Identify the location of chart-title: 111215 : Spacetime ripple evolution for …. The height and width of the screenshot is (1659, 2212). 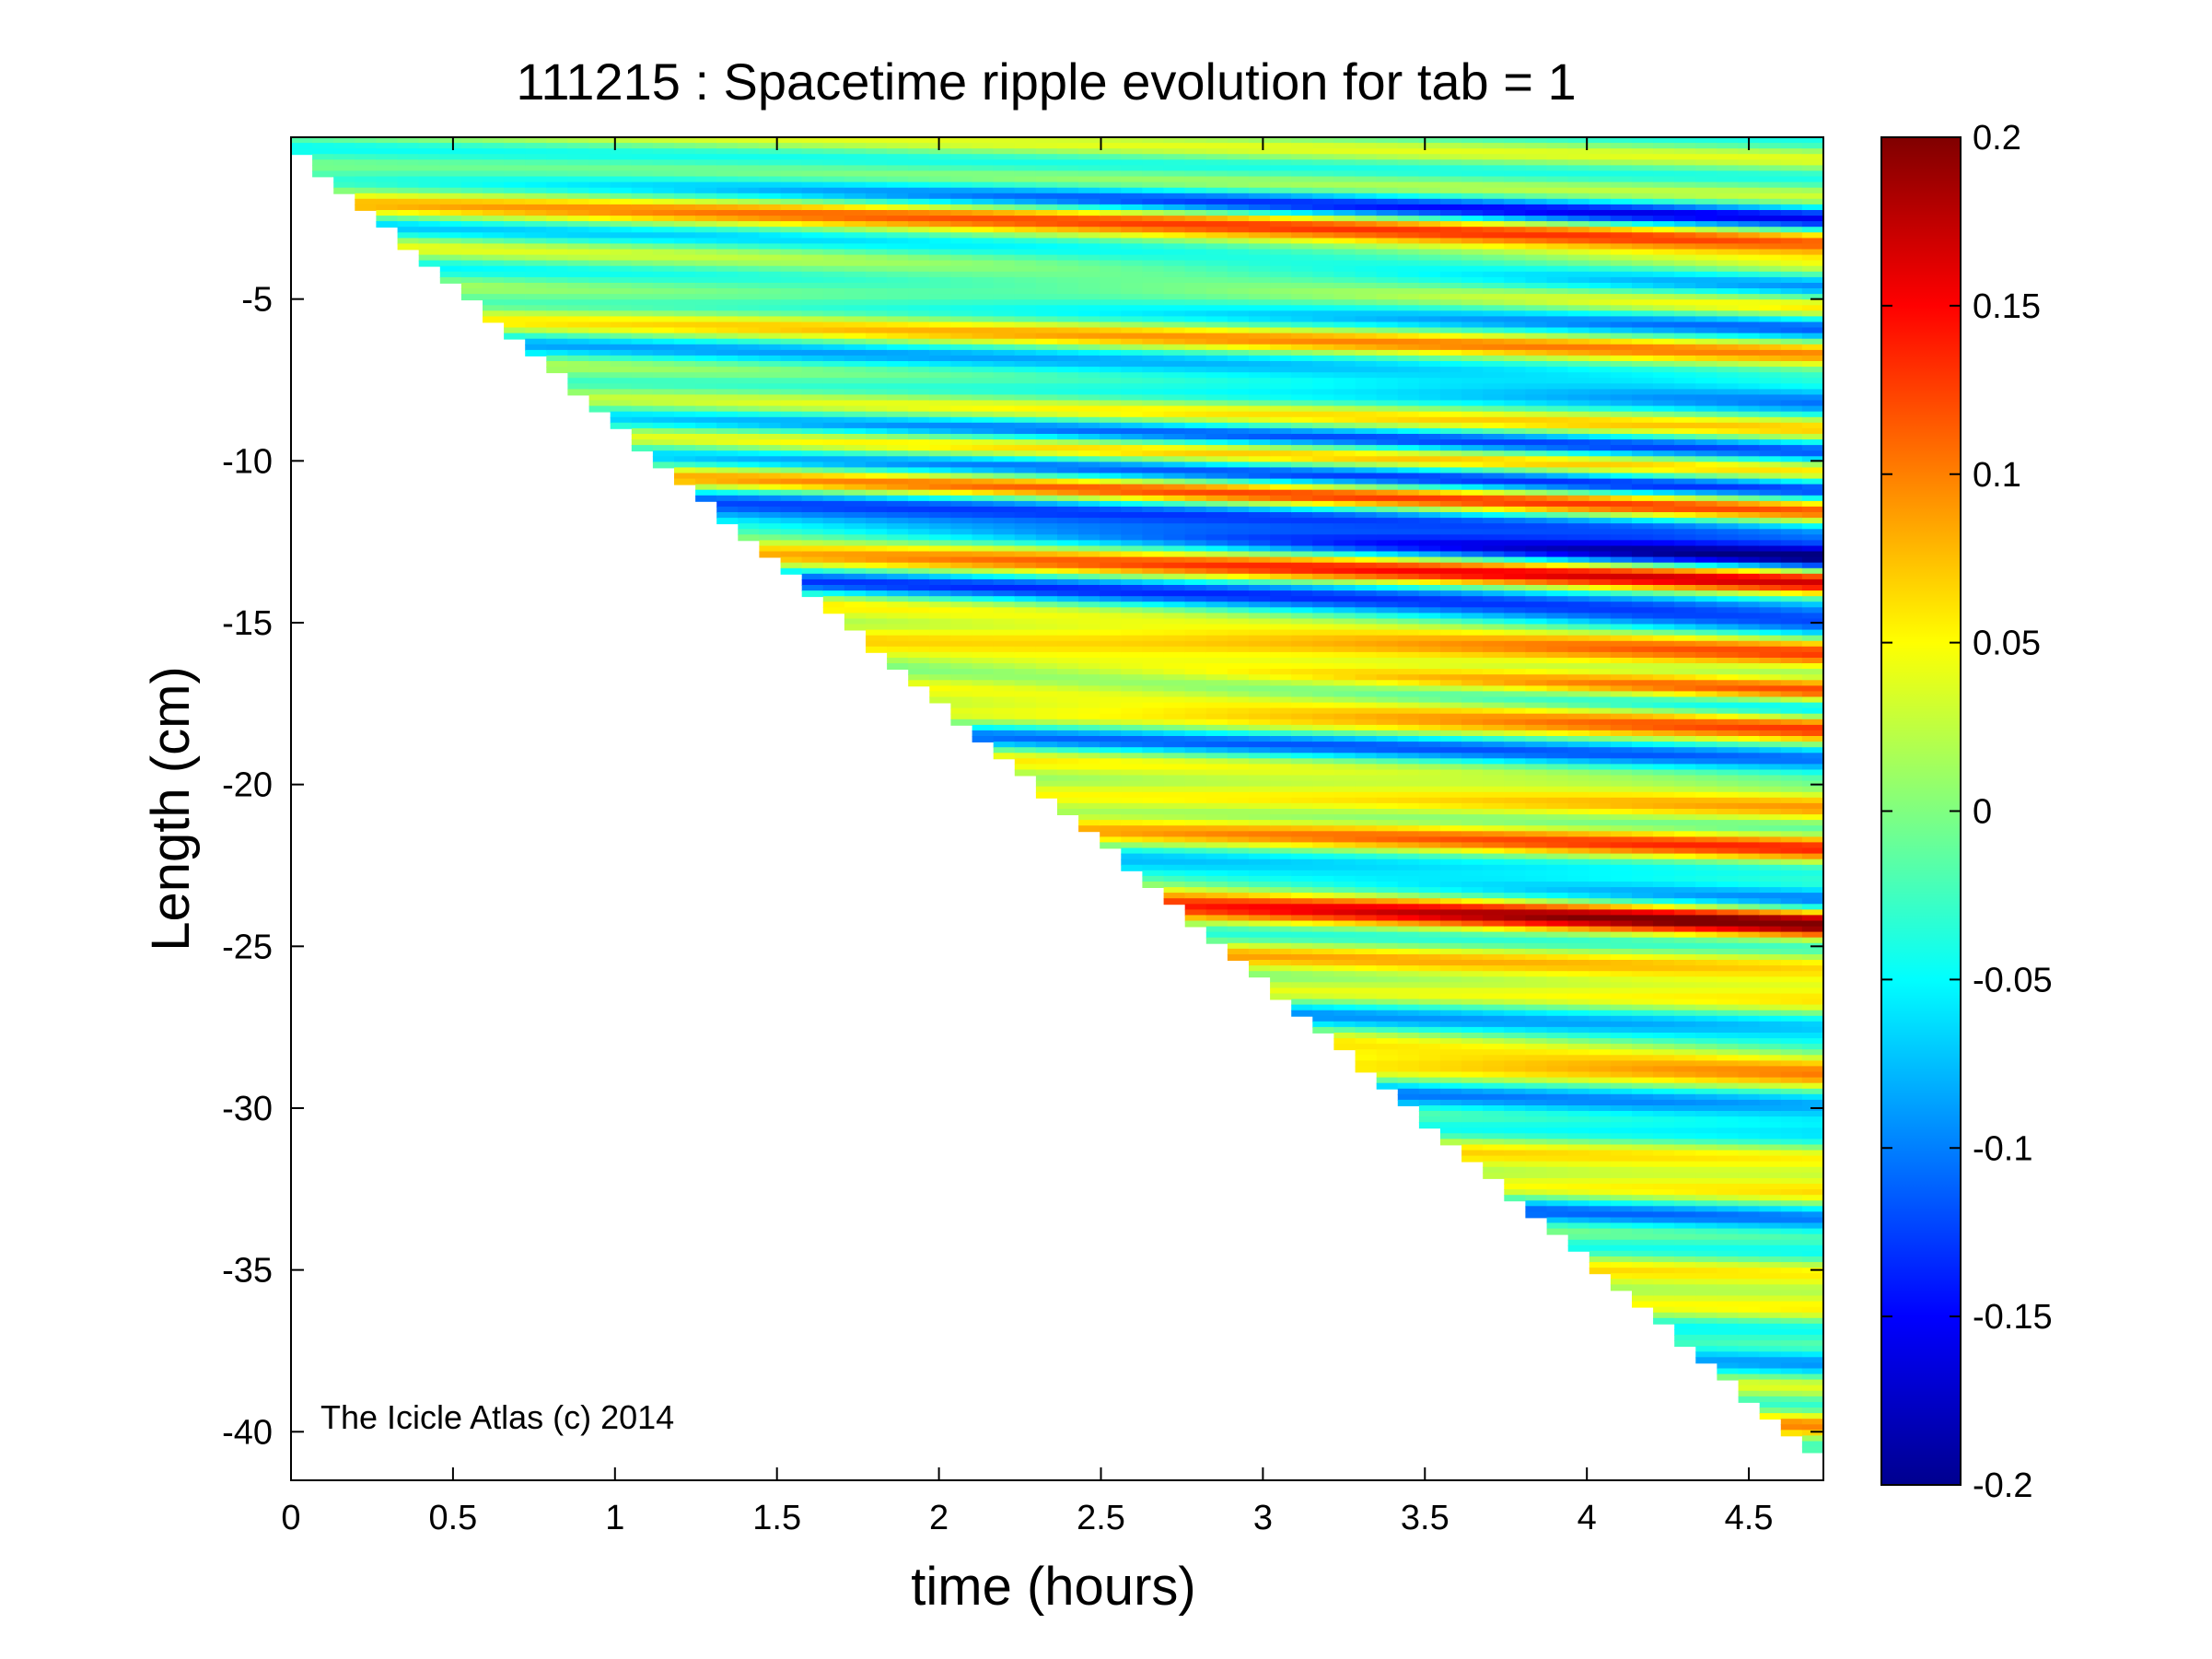
(1046, 82).